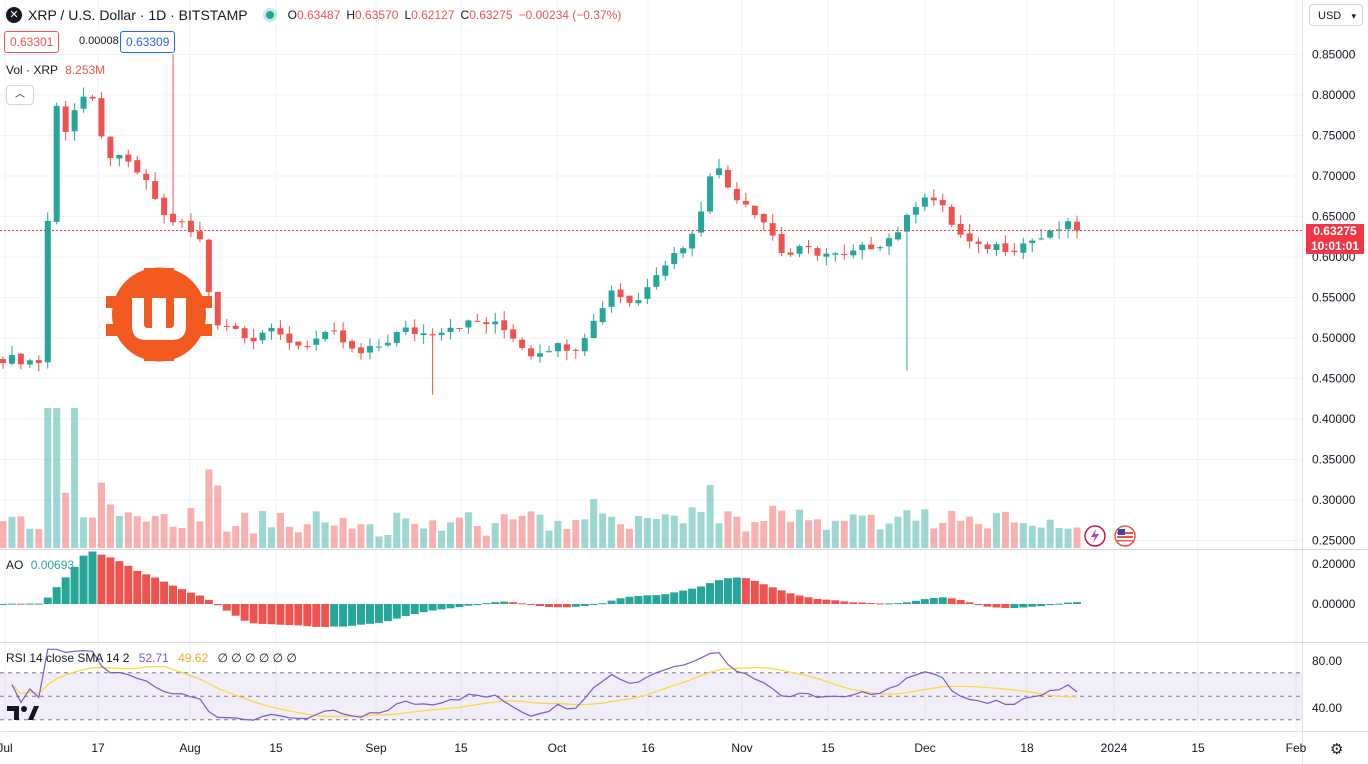 This screenshot has height=764, width=1368. I want to click on tradingview-logo, so click(23, 713).